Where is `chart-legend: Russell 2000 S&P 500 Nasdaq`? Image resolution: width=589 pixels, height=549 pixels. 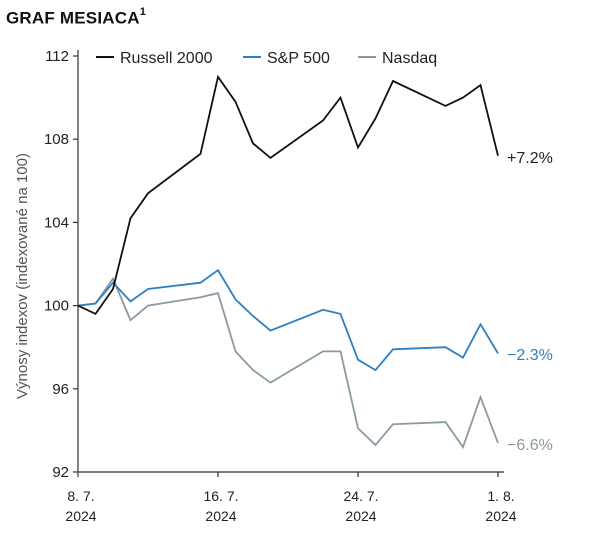
chart-legend: Russell 2000 S&P 500 Nasdaq is located at coordinates (266, 58).